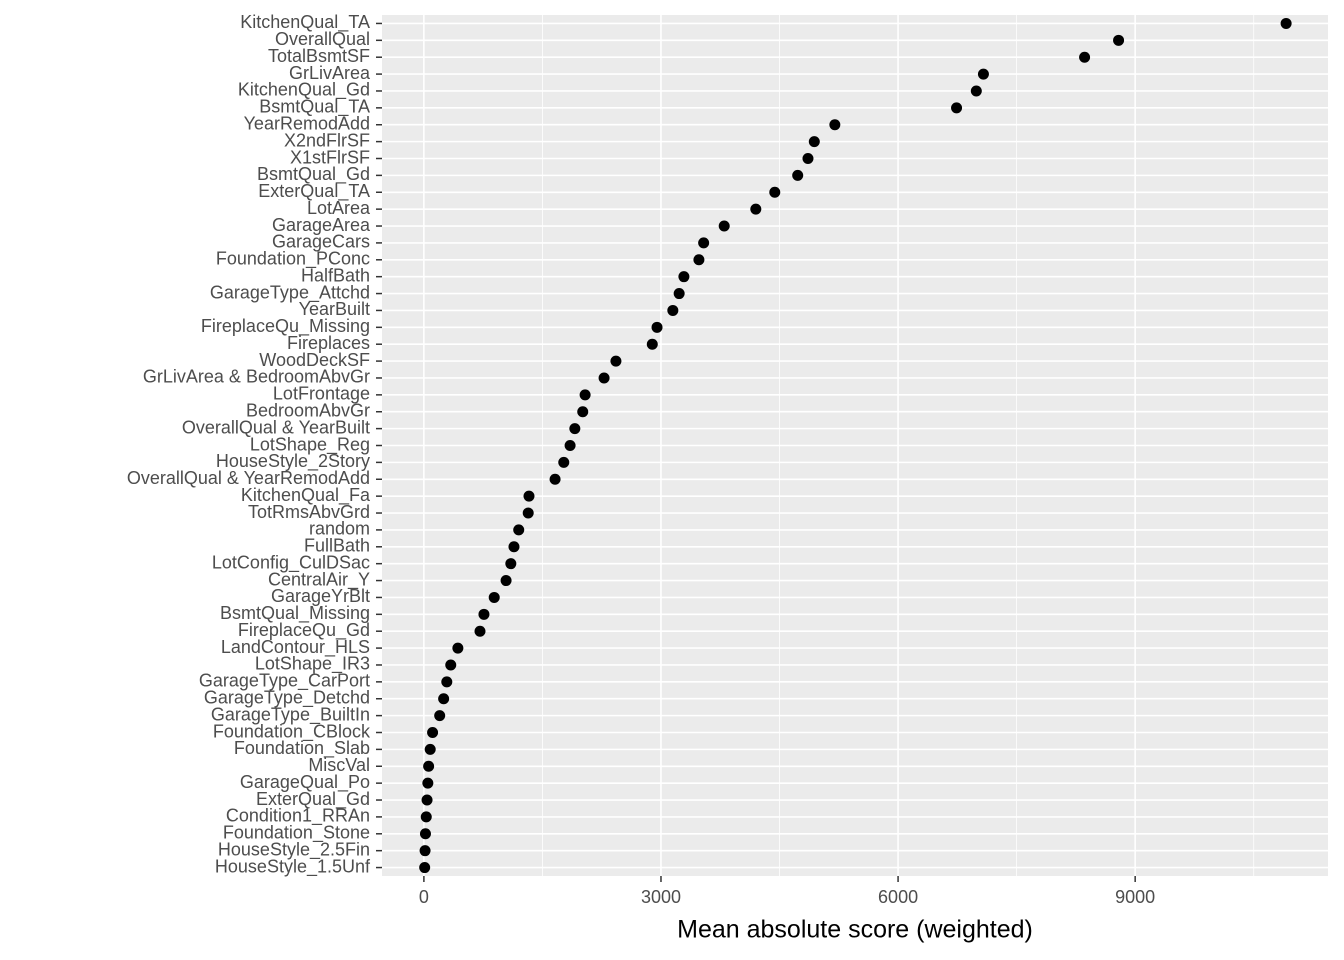  Describe the element at coordinates (330, 157) in the screenshot. I see `y-tick-label: X1stFlrSF` at that location.